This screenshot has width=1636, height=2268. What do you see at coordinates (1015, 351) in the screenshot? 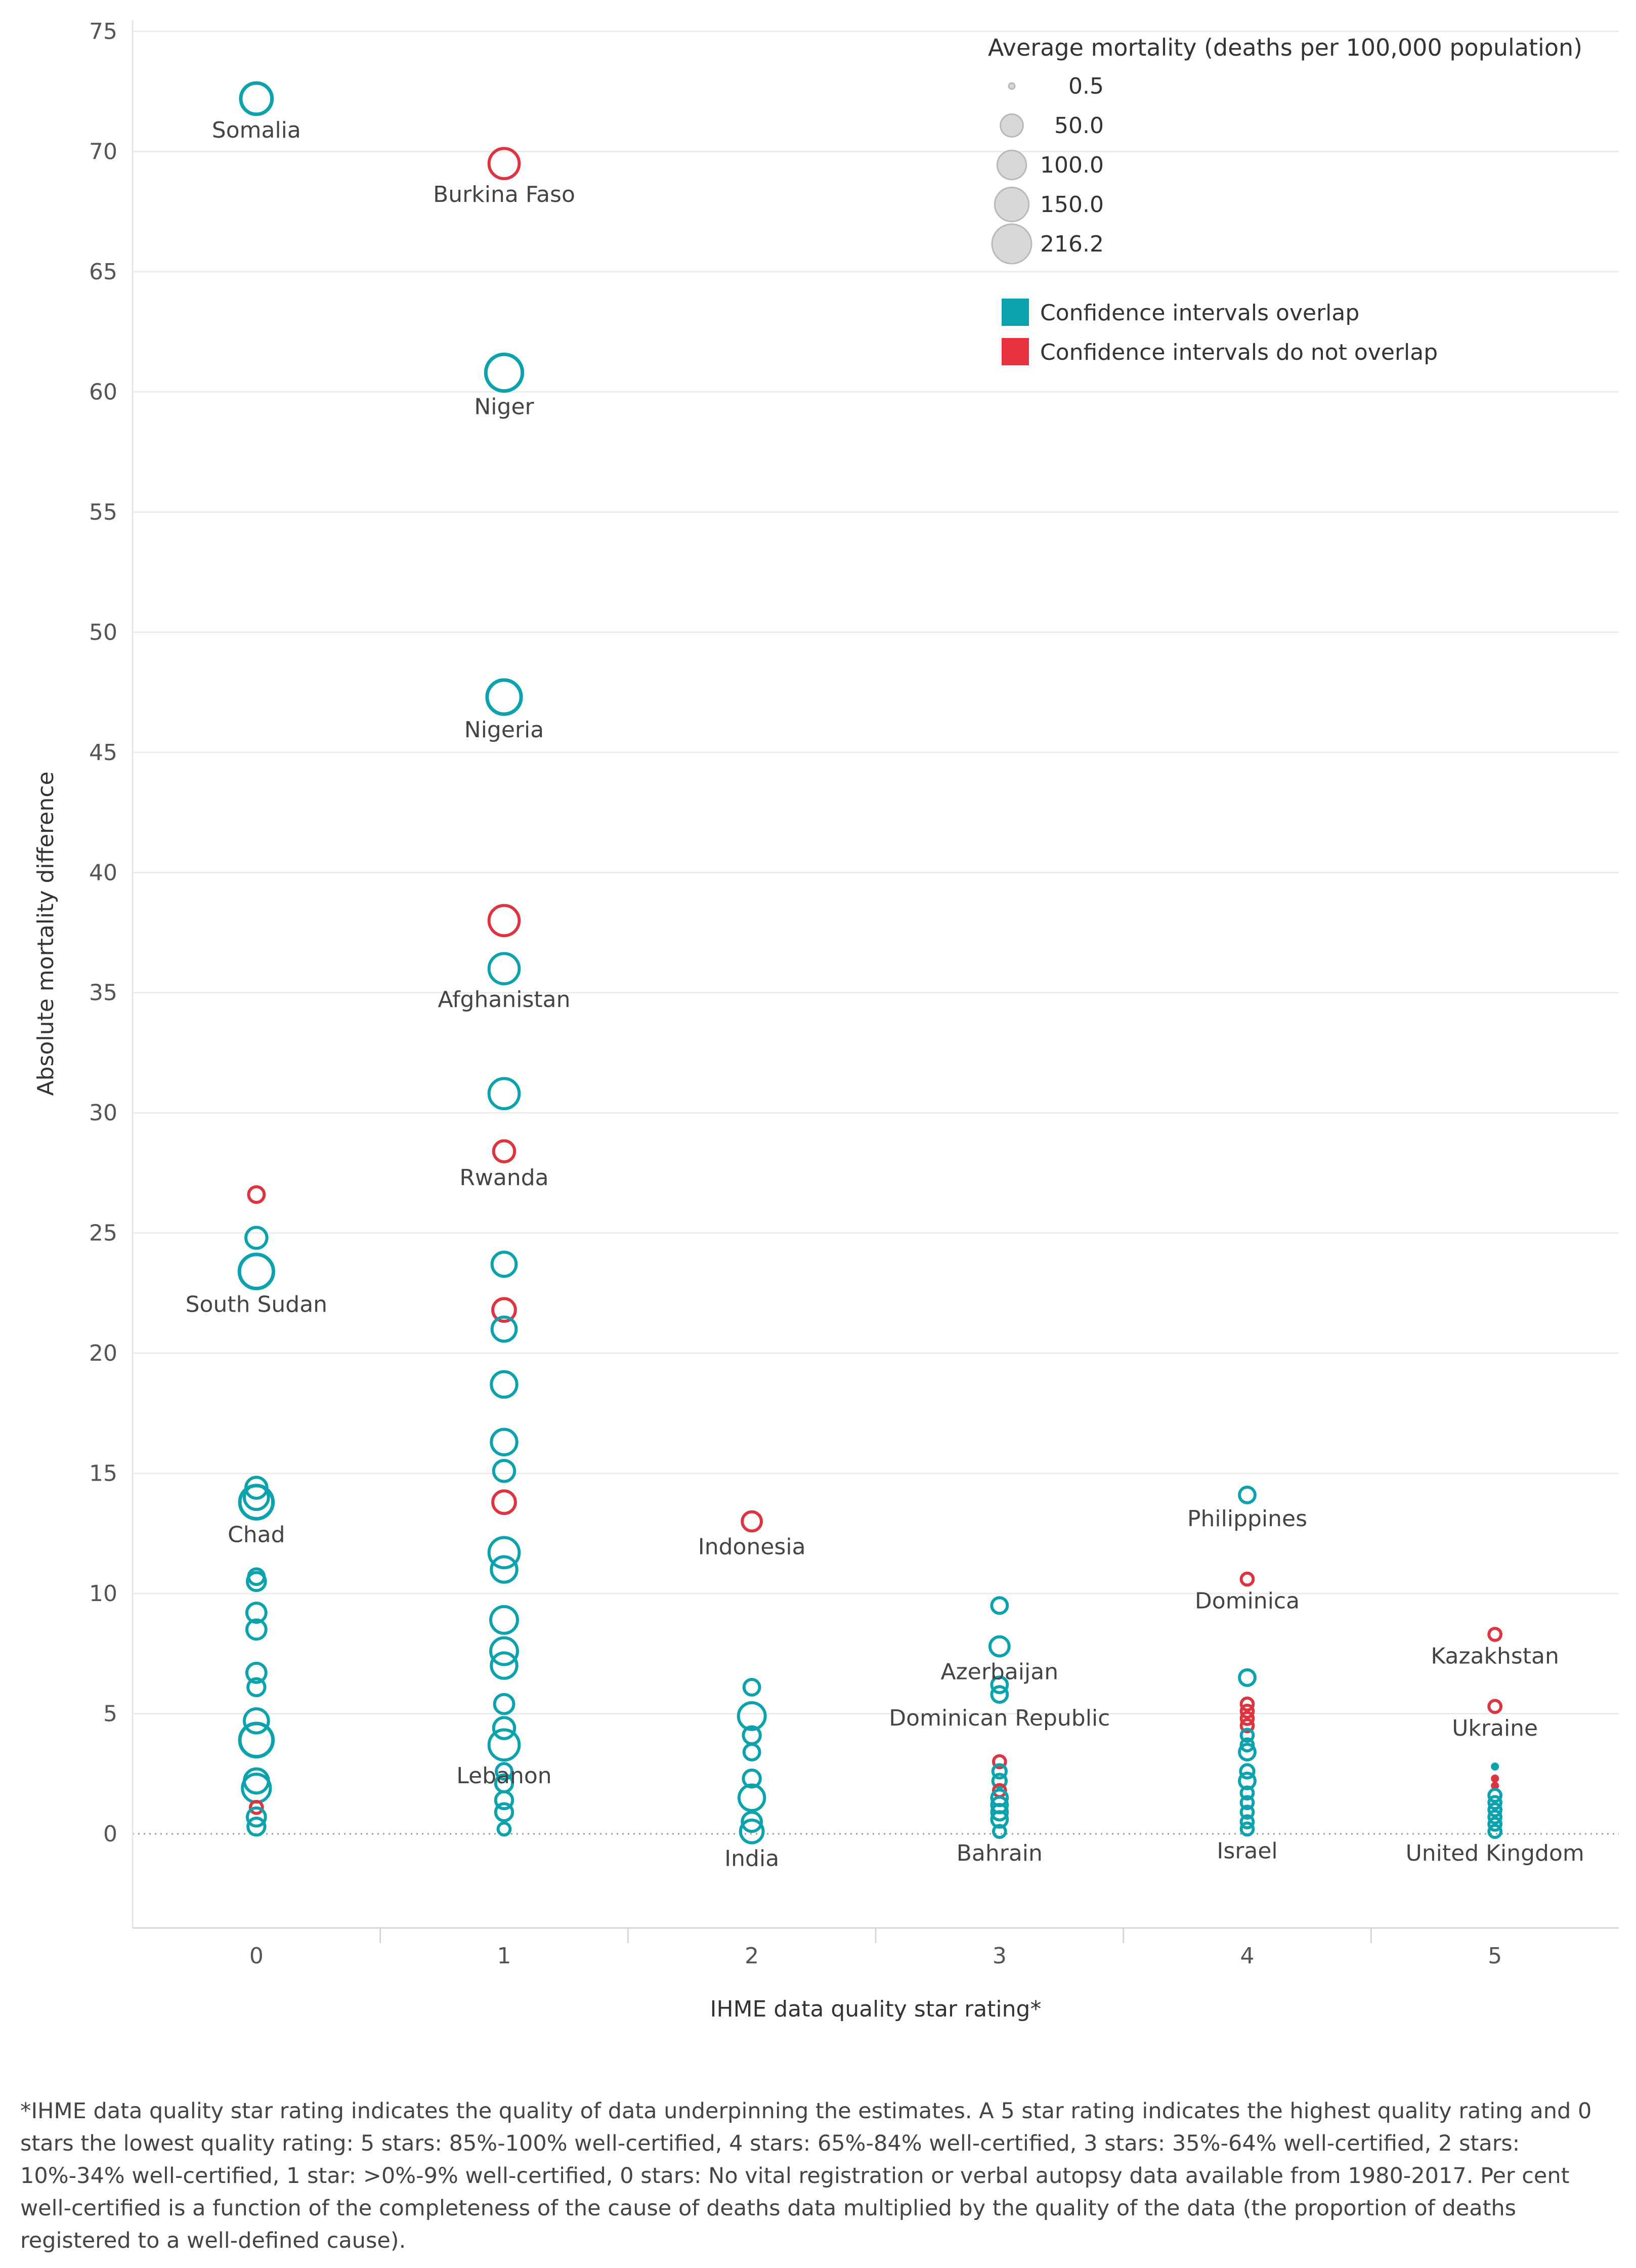
I see `legend-color-swatch` at bounding box center [1015, 351].